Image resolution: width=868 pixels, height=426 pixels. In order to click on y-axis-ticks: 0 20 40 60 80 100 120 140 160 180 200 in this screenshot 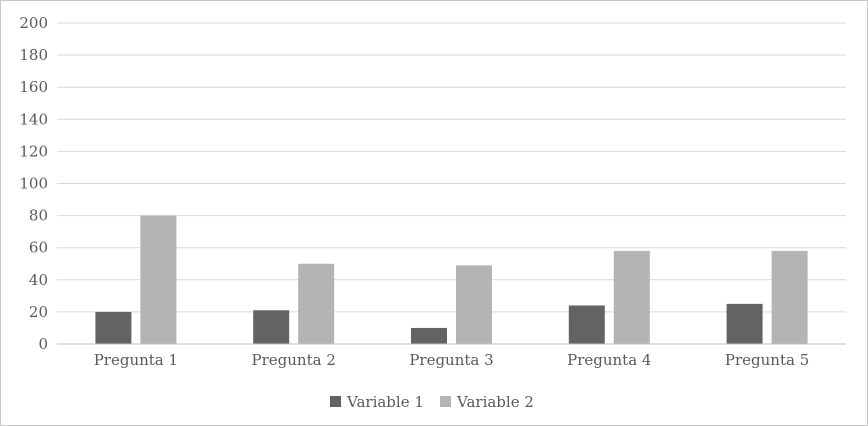, I will do `click(33, 183)`.